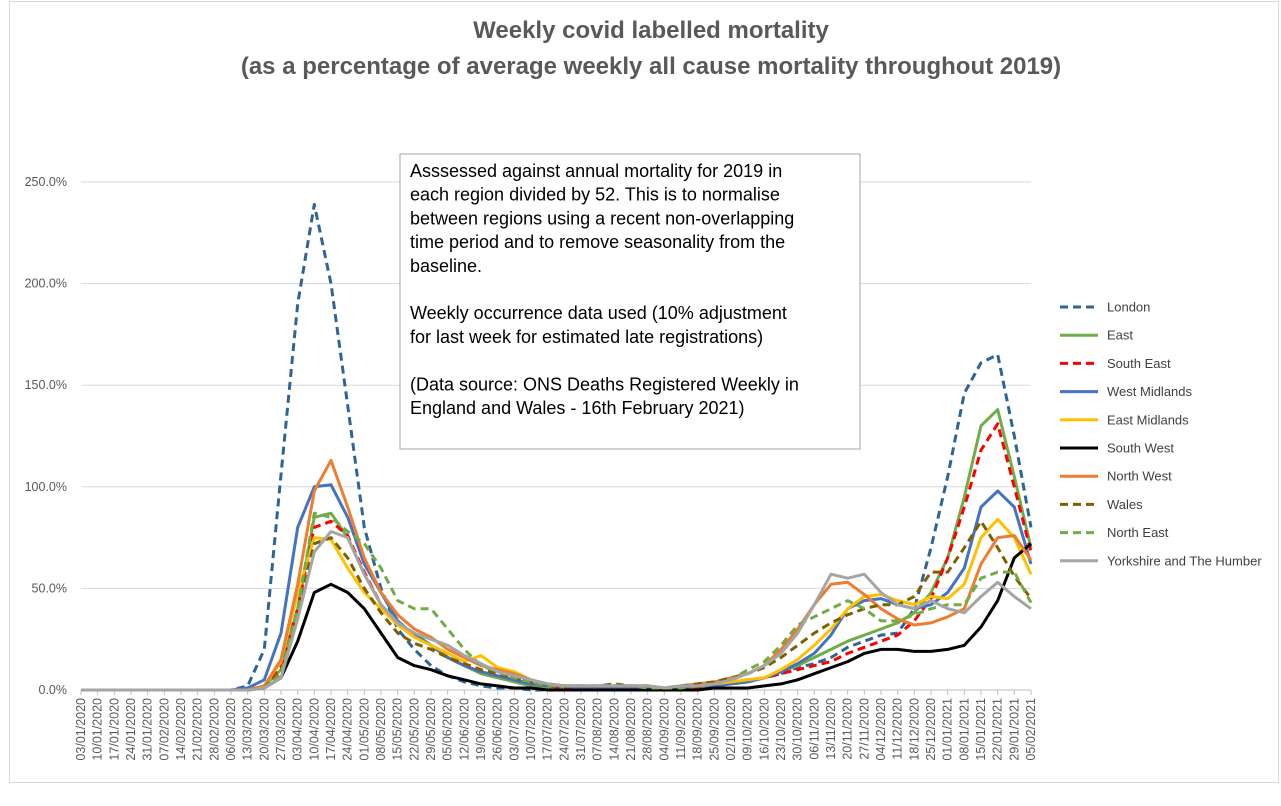 This screenshot has height=806, width=1281. Describe the element at coordinates (348, 729) in the screenshot. I see `x-tick-label: 24/04/2020` at that location.